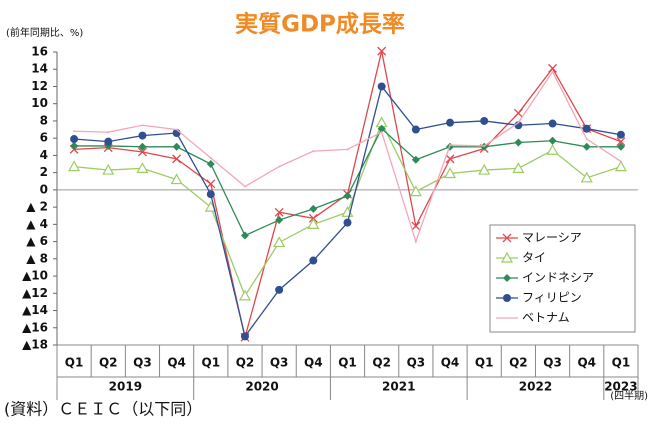 The width and height of the screenshot is (648, 423). Describe the element at coordinates (534, 258) in the screenshot. I see `legend-label: タイ` at that location.